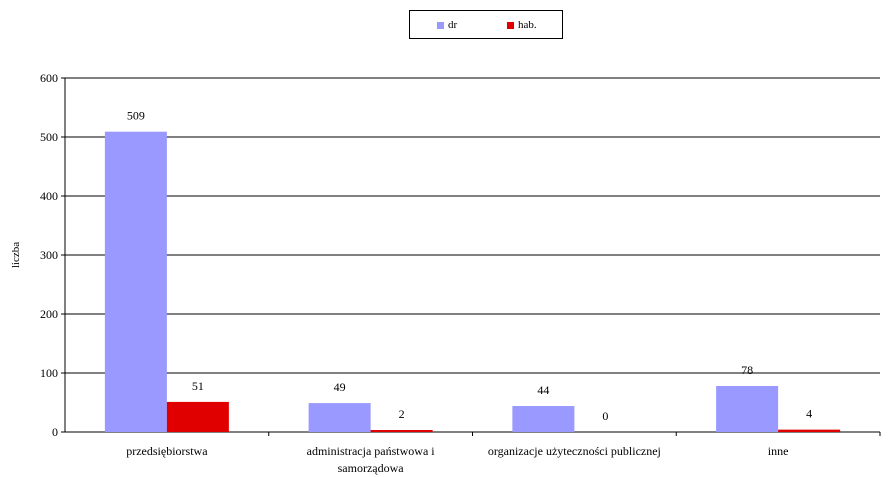  I want to click on data-label: 2, so click(402, 414).